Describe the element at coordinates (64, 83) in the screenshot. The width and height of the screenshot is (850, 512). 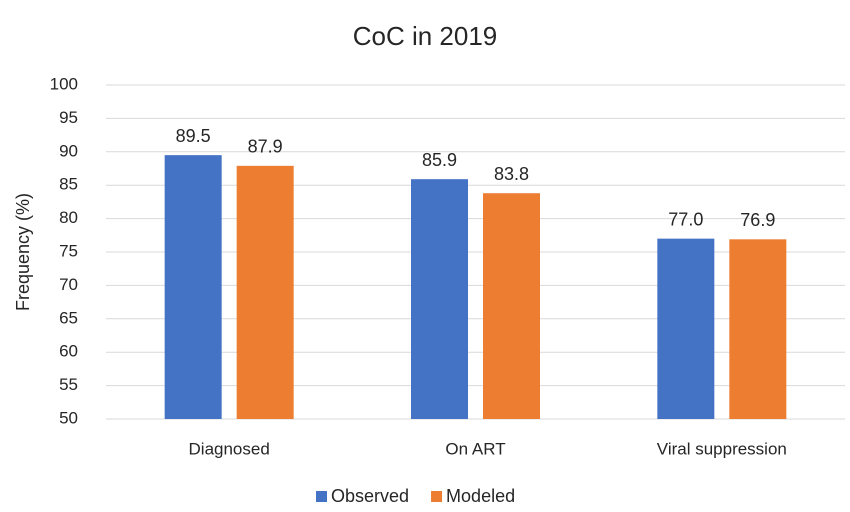
I see `y-tick-label: 100` at that location.